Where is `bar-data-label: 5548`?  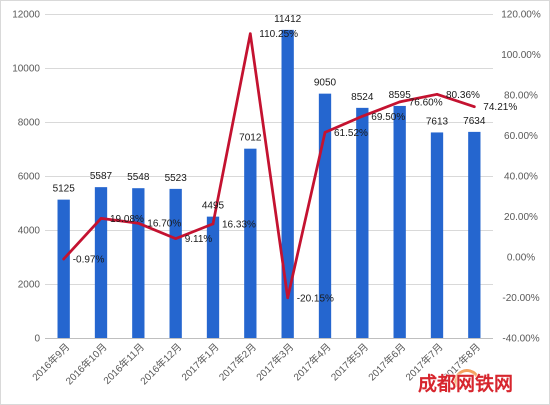 bar-data-label: 5548 is located at coordinates (138, 177).